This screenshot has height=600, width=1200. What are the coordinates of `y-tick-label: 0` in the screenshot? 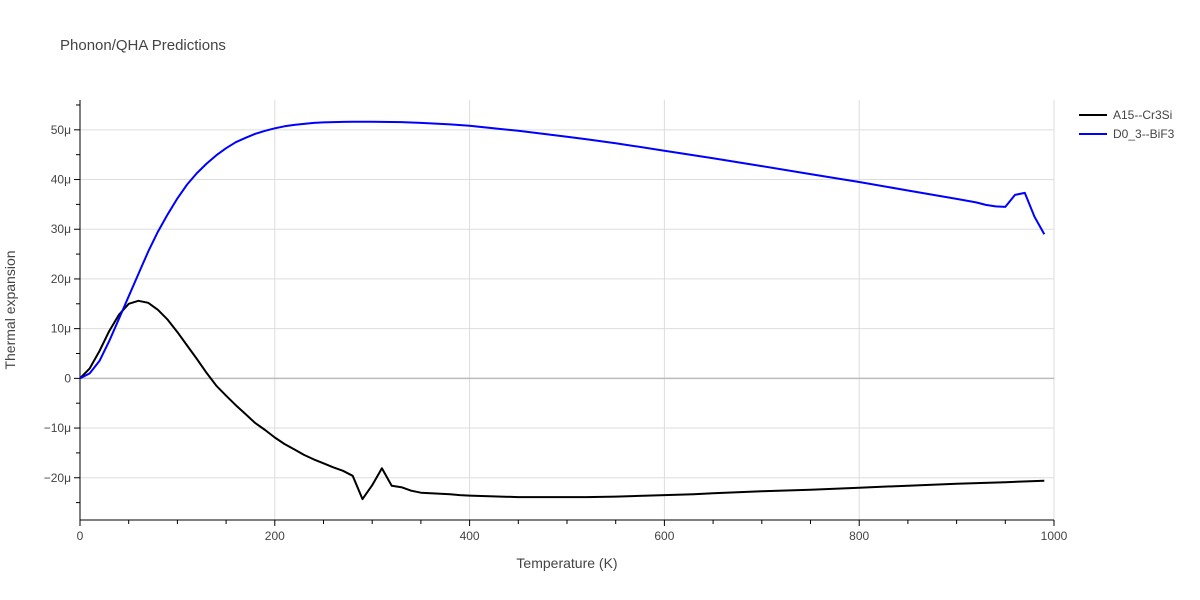 It's located at (67, 378).